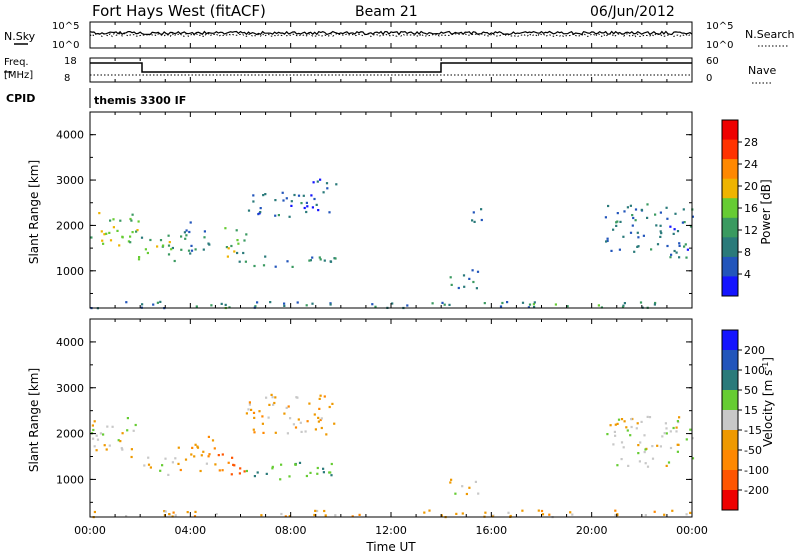  Describe the element at coordinates (709, 78) in the screenshot. I see `nave-tick-bottom: 0` at that location.